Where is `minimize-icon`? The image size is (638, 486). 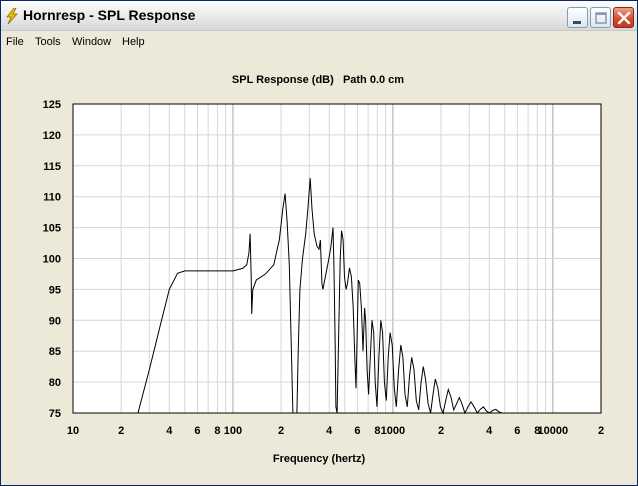
minimize-icon is located at coordinates (577, 22).